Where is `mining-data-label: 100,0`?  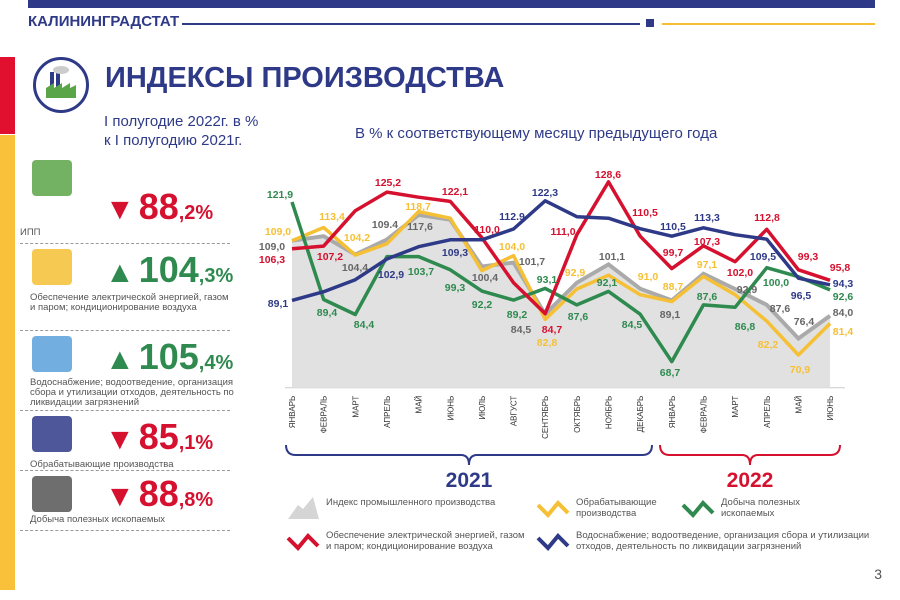
mining-data-label: 100,0 is located at coordinates (776, 283).